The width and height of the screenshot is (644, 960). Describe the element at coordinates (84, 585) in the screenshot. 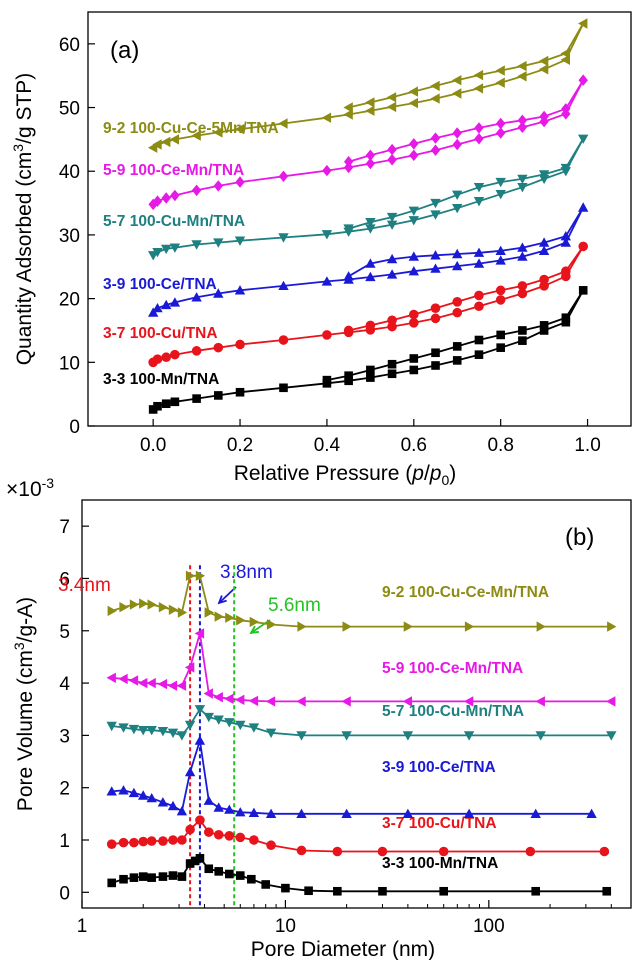

I see `annotation-3.4nm: 3.4nm` at that location.